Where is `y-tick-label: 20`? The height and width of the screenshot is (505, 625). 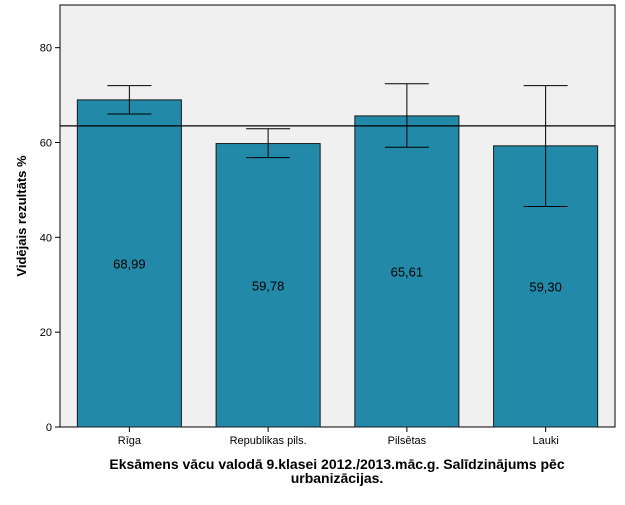
y-tick-label: 20 is located at coordinates (46, 333).